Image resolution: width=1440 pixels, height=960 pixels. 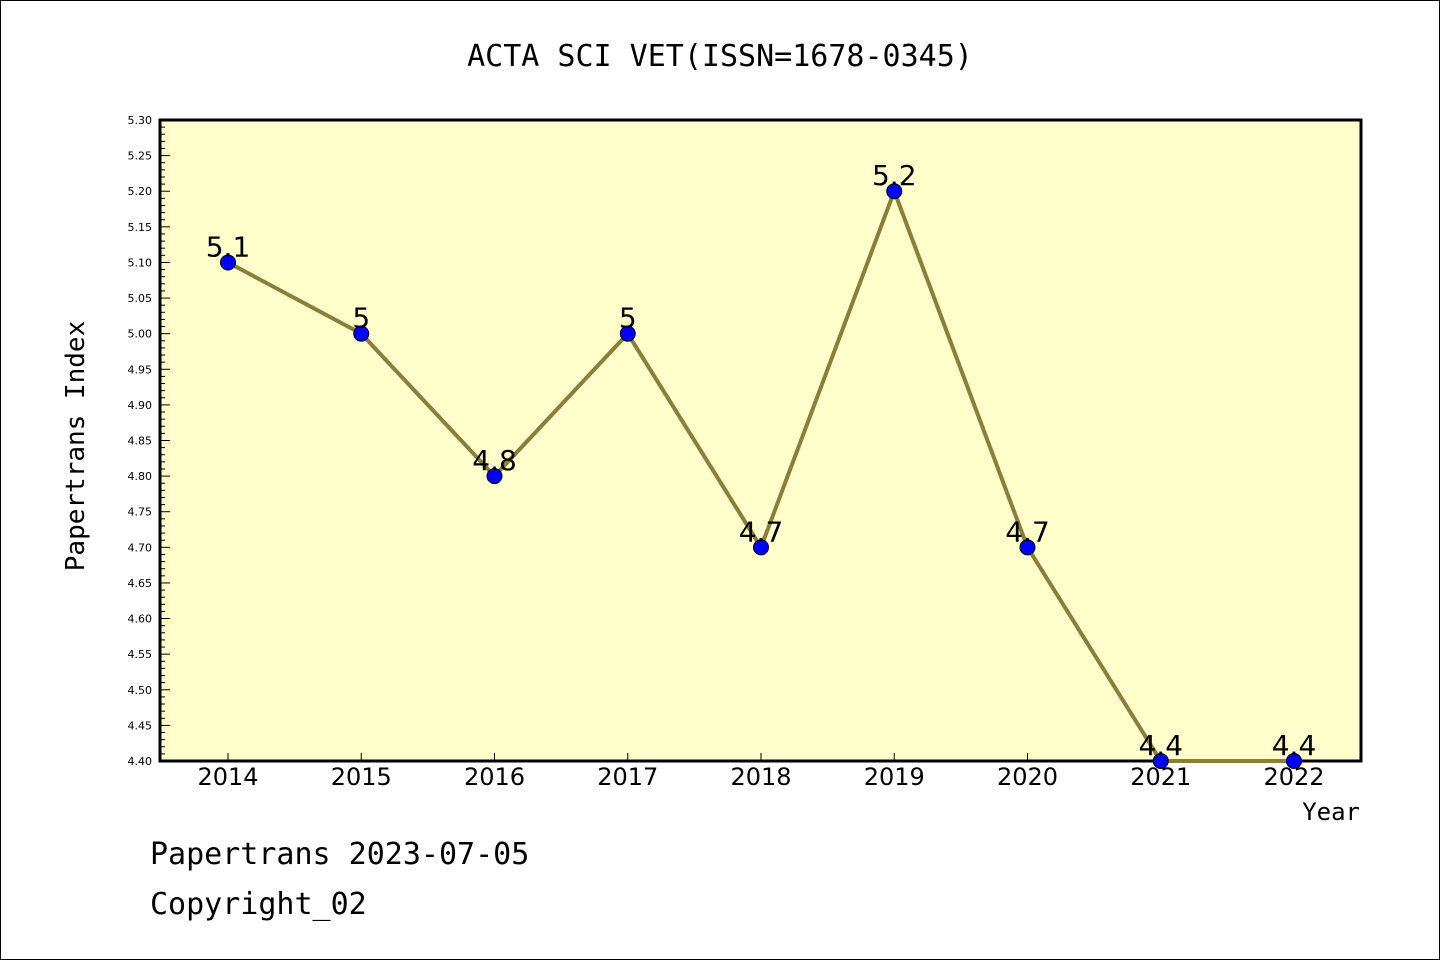 What do you see at coordinates (1331, 812) in the screenshot?
I see `x-axis-label: Year` at bounding box center [1331, 812].